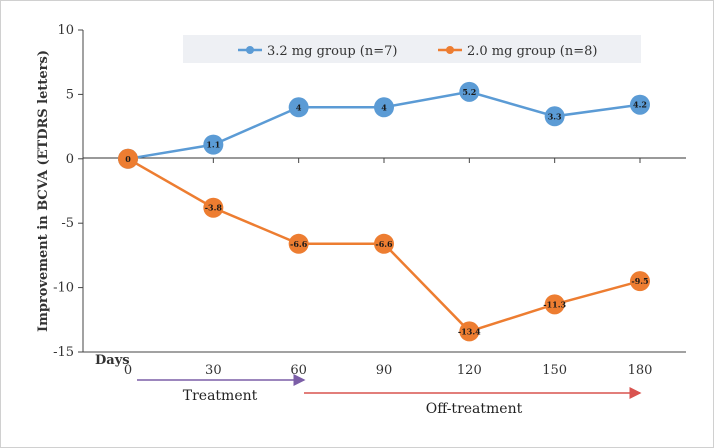 This screenshot has height=448, width=714. Describe the element at coordinates (412, 49) in the screenshot. I see `legend: 3.2 mg group (n=7) 2.0 mg group (n=8)` at that location.